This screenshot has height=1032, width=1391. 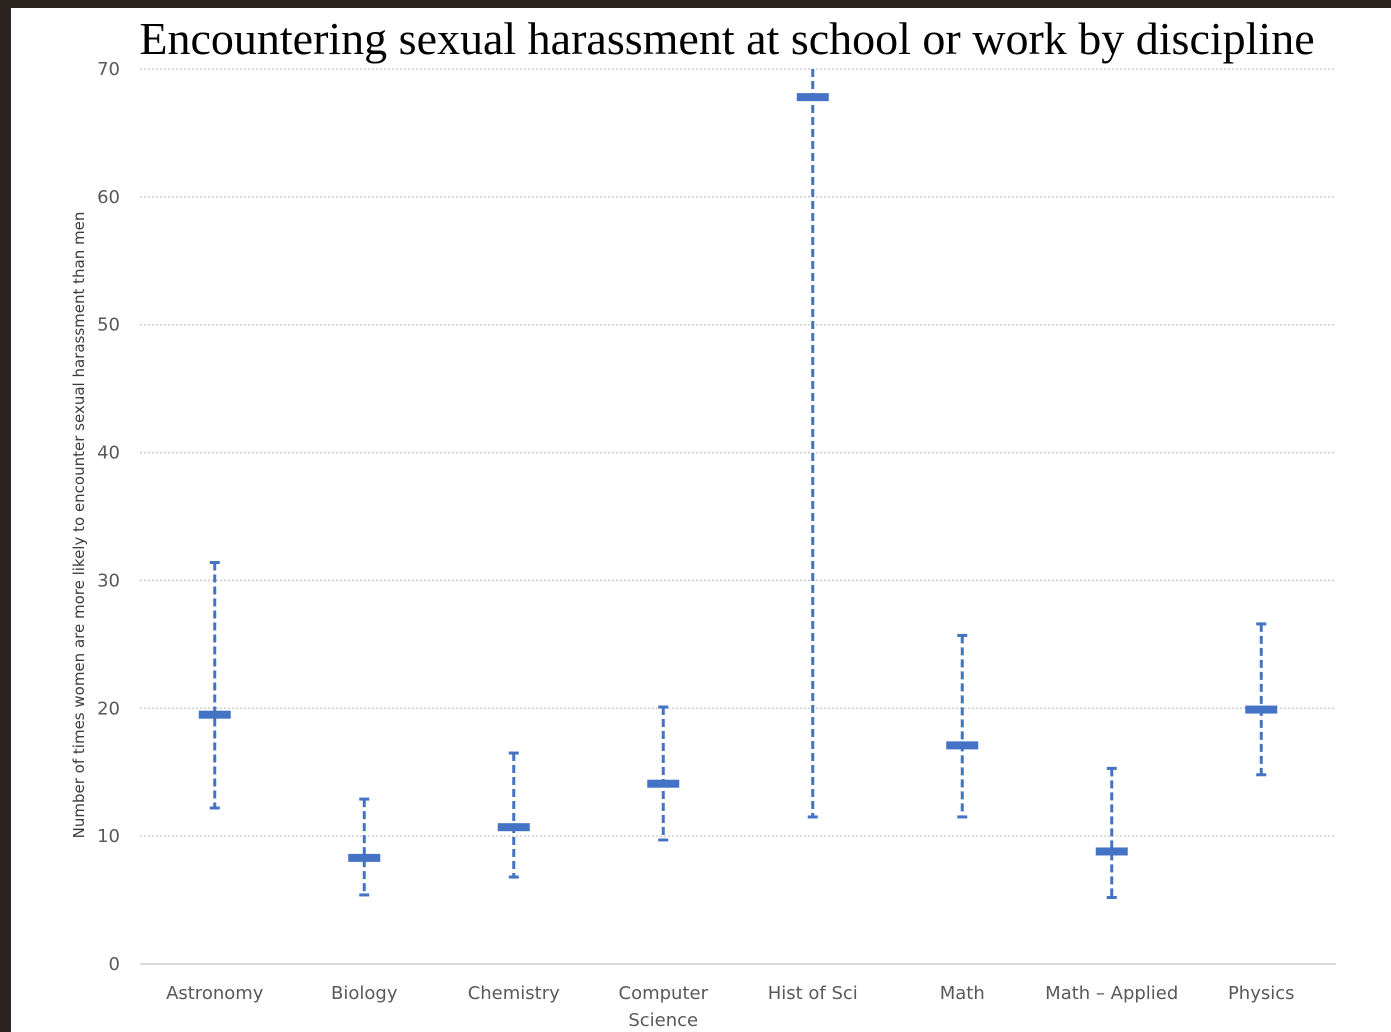 I want to click on x-tick-label: Astronomy, so click(x=215, y=993).